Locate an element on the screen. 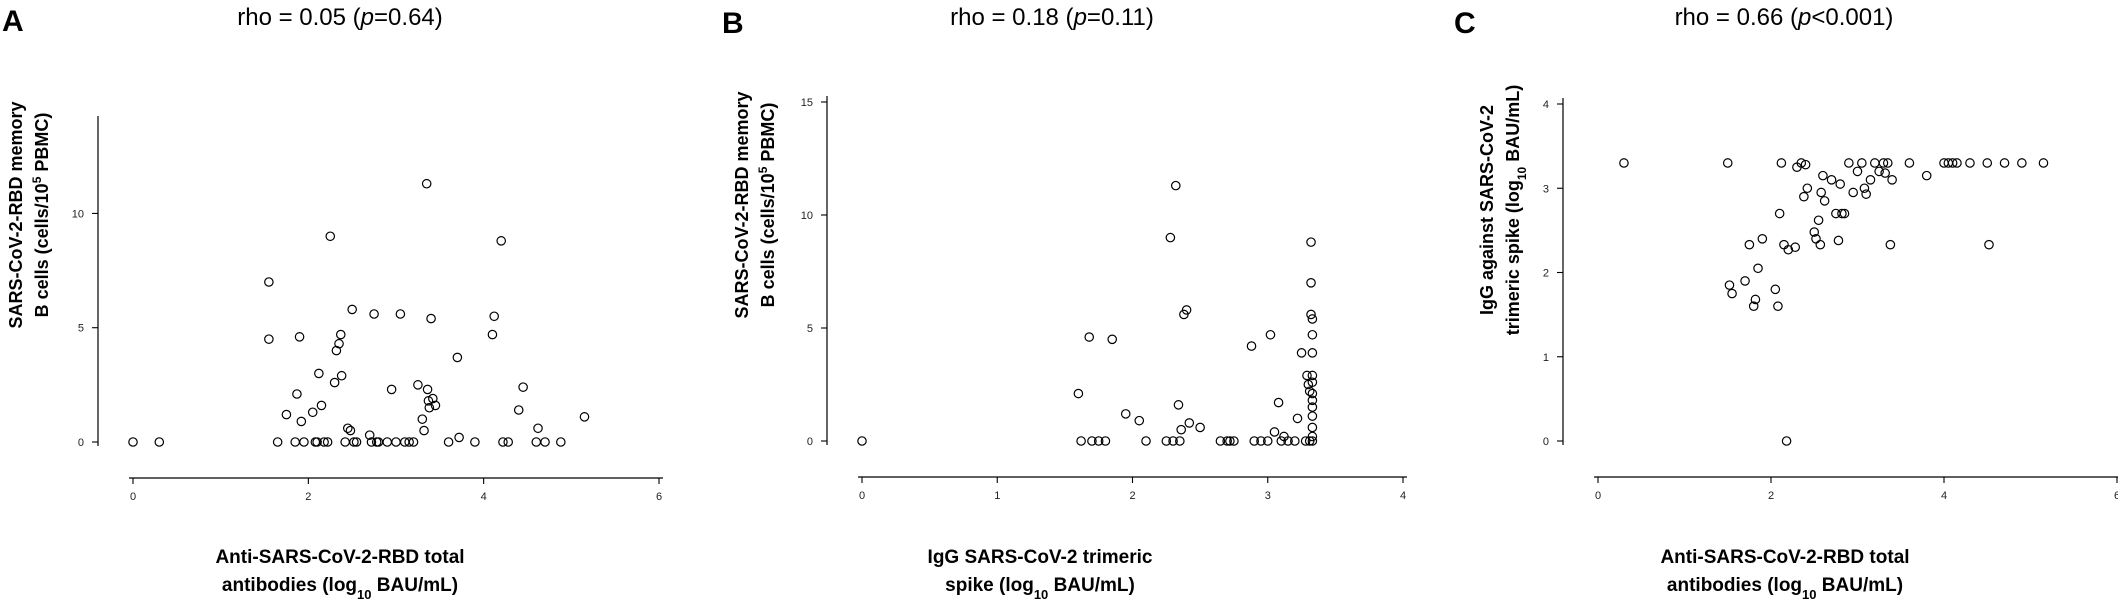 Image resolution: width=2118 pixels, height=601 pixels. panel-c-x-label-line1: Anti-SARS-CoV-2-RBD total is located at coordinates (1784, 557).